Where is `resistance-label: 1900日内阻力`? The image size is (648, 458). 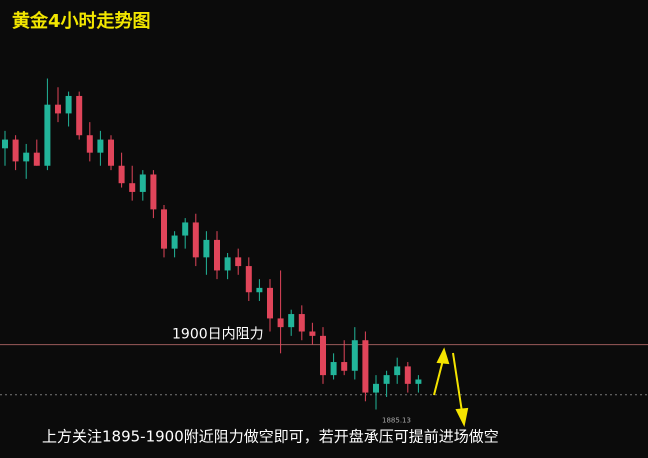 resistance-label: 1900日内阻力 is located at coordinates (218, 335).